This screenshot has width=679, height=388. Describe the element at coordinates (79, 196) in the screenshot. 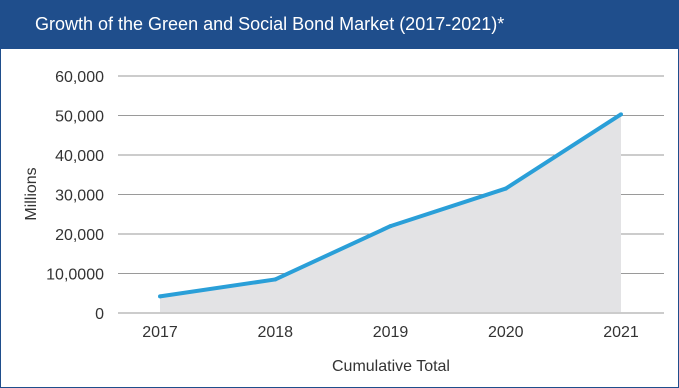

I see `y-tick-label: 30,000` at that location.